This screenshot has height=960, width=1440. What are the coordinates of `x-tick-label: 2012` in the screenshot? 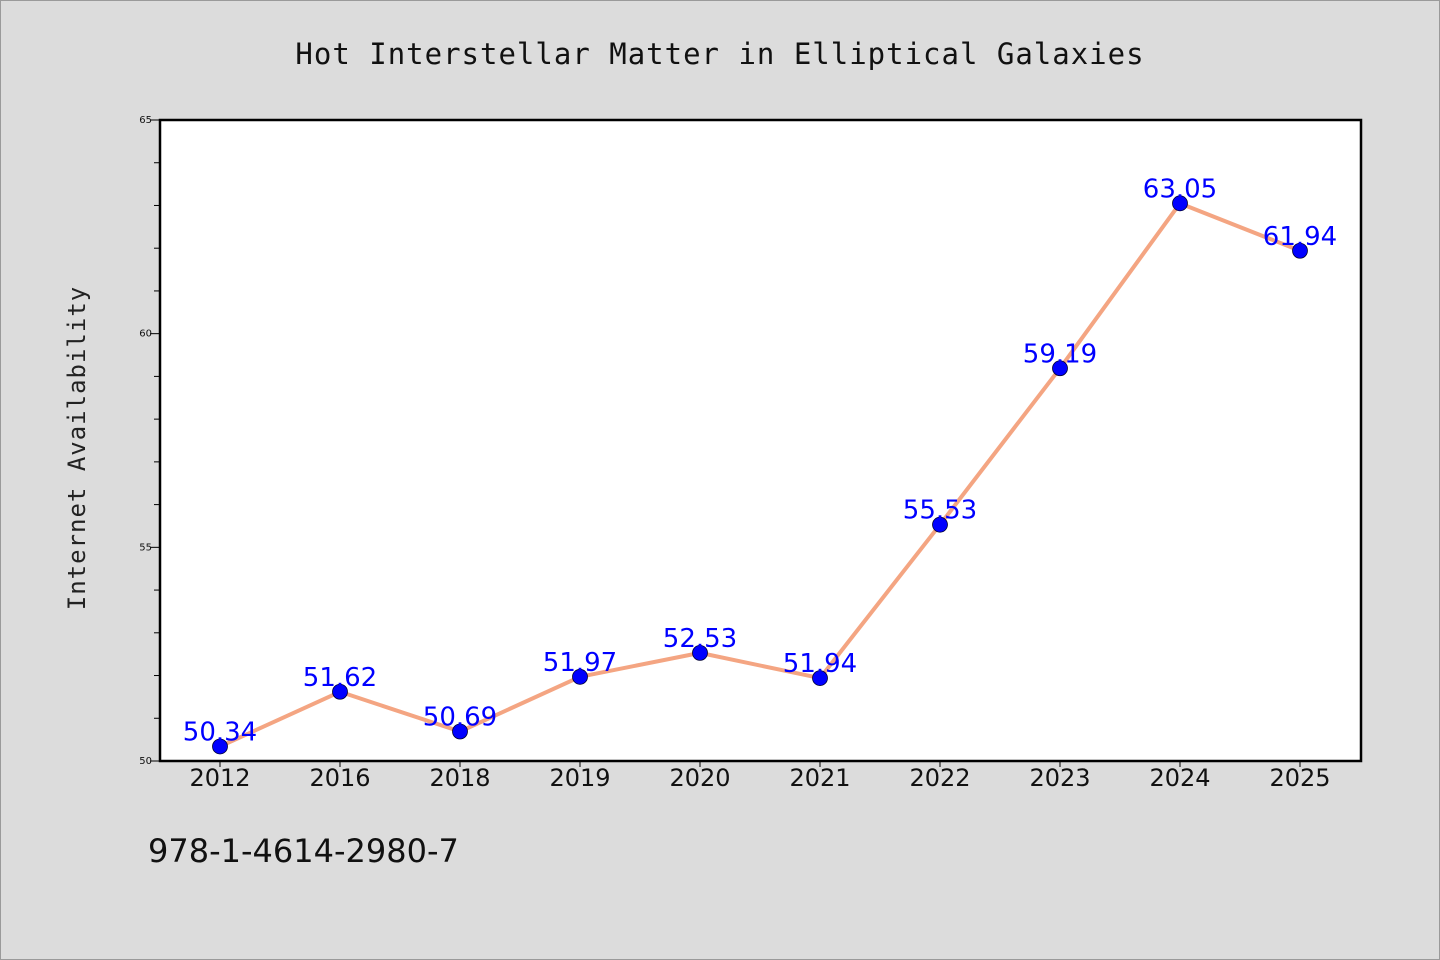 It's located at (219, 778).